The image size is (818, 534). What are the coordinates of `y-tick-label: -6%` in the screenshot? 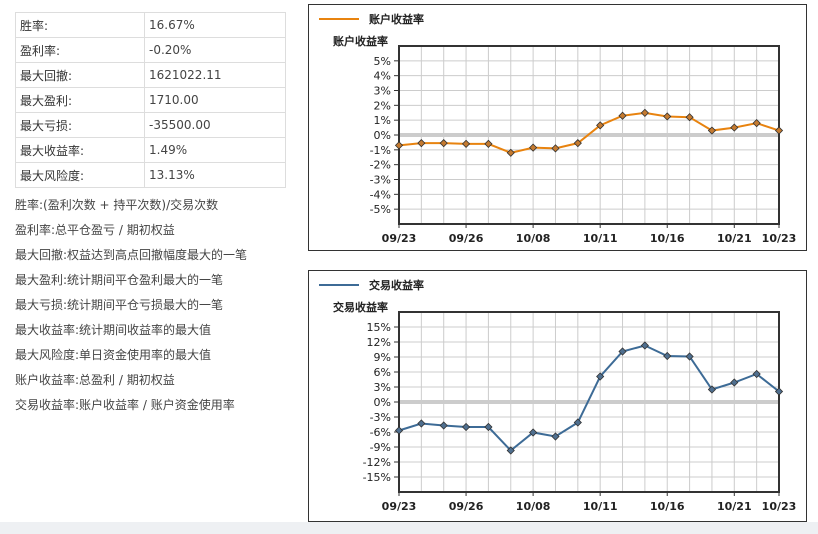 It's located at (380, 432).